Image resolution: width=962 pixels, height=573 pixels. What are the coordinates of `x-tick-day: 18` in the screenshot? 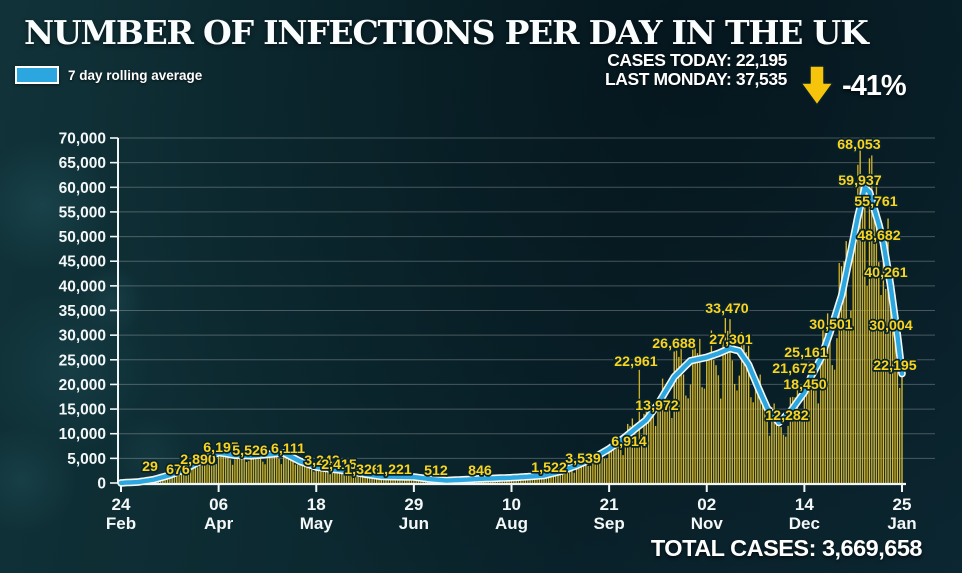 It's located at (316, 504).